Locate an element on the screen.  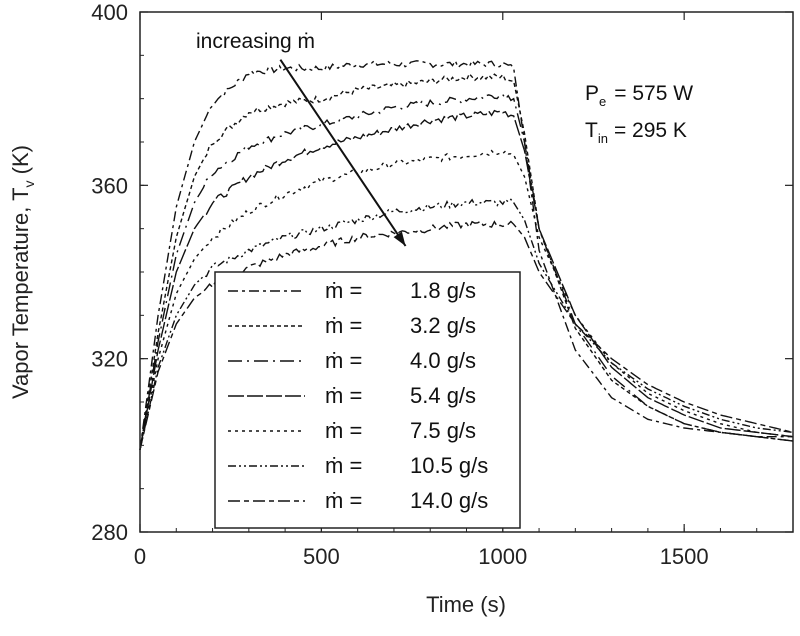
legend-label: 1.8 g/s is located at coordinates (443, 290).